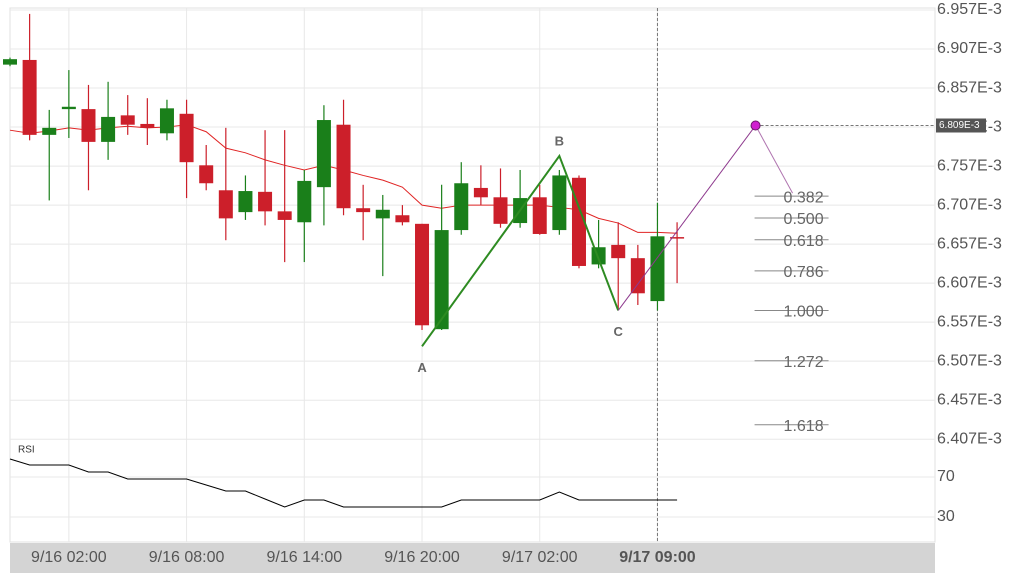 The image size is (1024, 576). What do you see at coordinates (946, 476) in the screenshot?
I see `rsi-tick-label: 70` at bounding box center [946, 476].